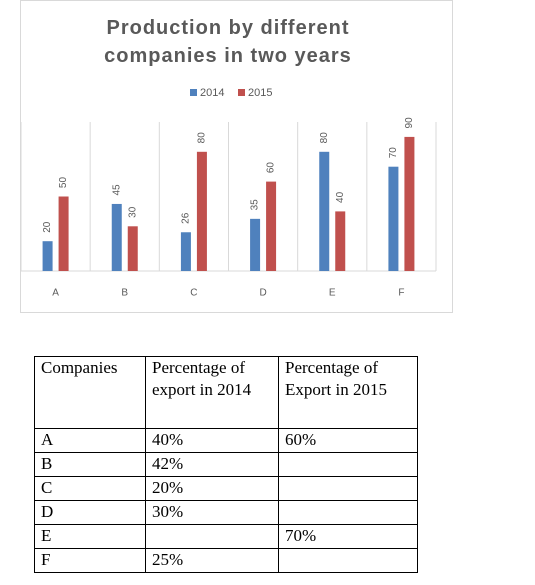  Describe the element at coordinates (116, 190) in the screenshot. I see `data-label: 45` at that location.